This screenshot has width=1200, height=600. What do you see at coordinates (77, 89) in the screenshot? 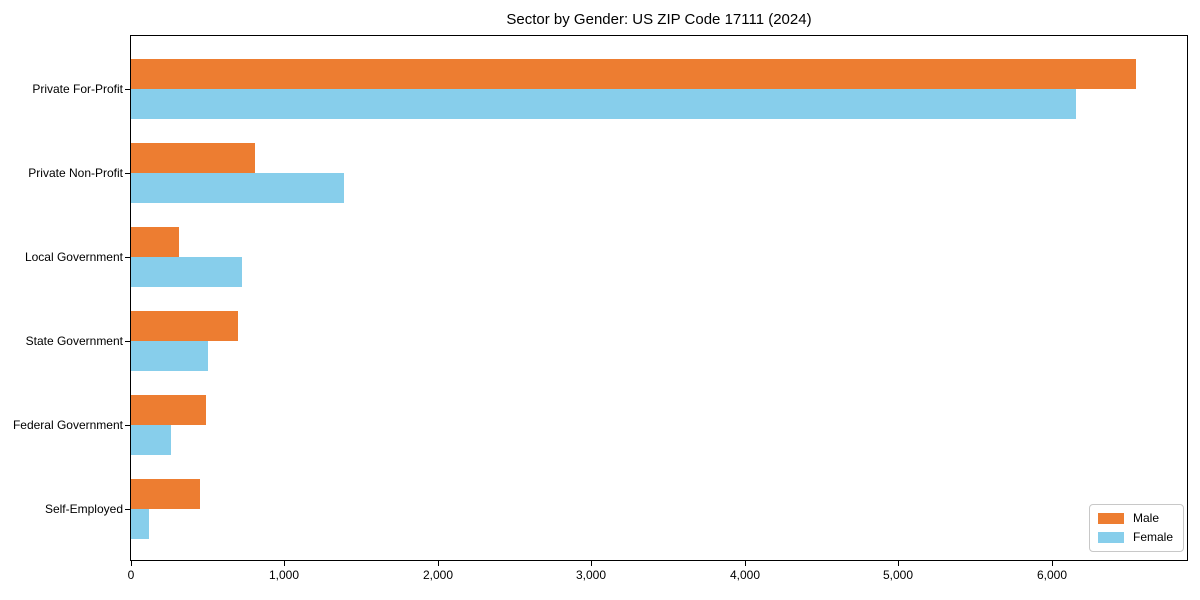
I see `y-tick-label: Private For-Profit` at bounding box center [77, 89].